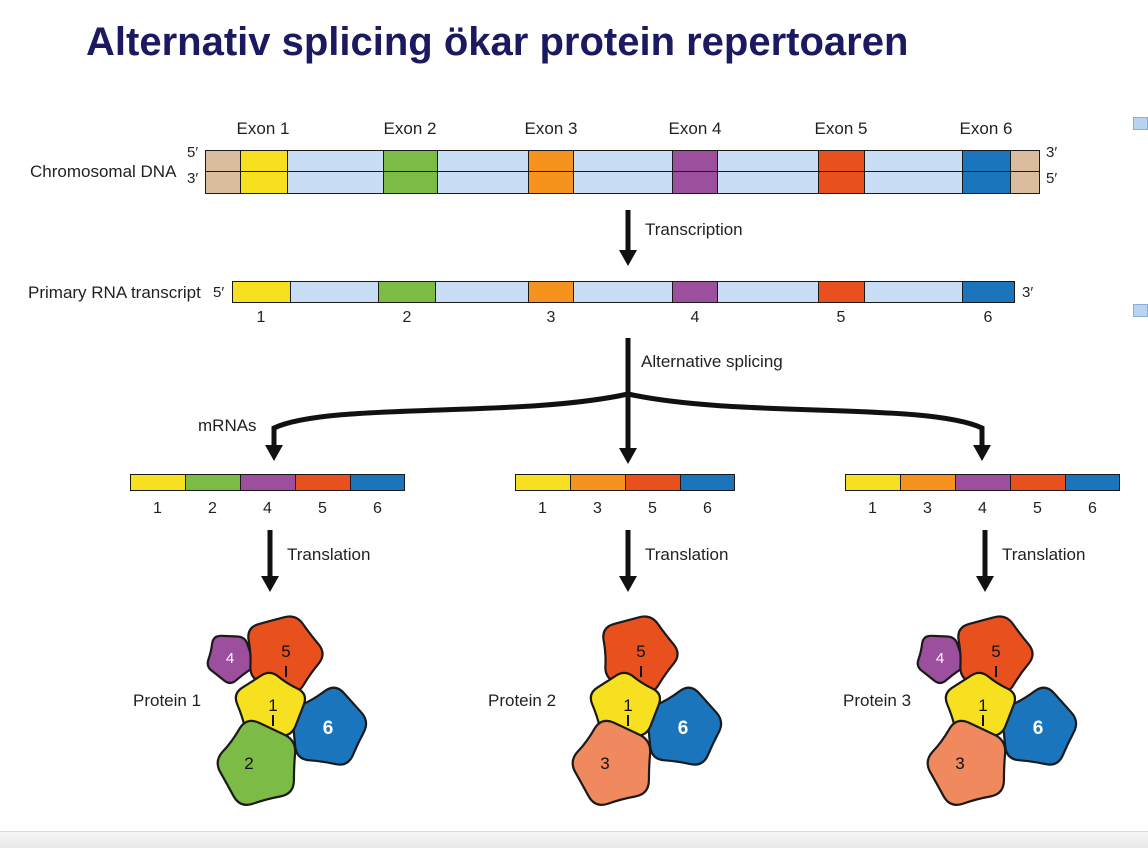 This screenshot has height=848, width=1148. Describe the element at coordinates (986, 128) in the screenshot. I see `exon-label-6: Exon 6` at that location.